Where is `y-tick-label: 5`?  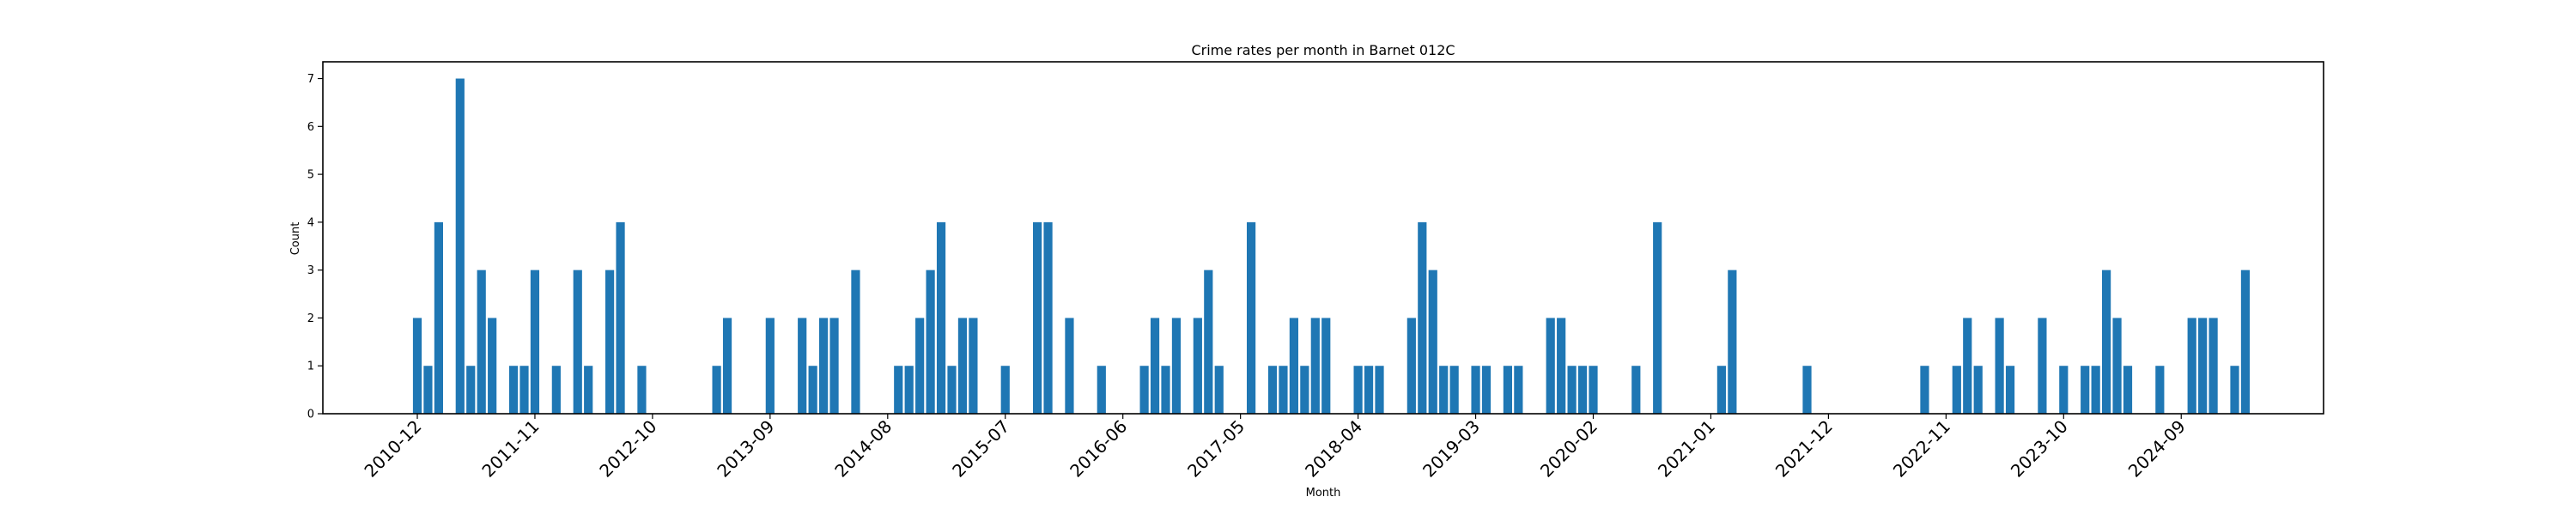 y-tick-label: 5 is located at coordinates (311, 175).